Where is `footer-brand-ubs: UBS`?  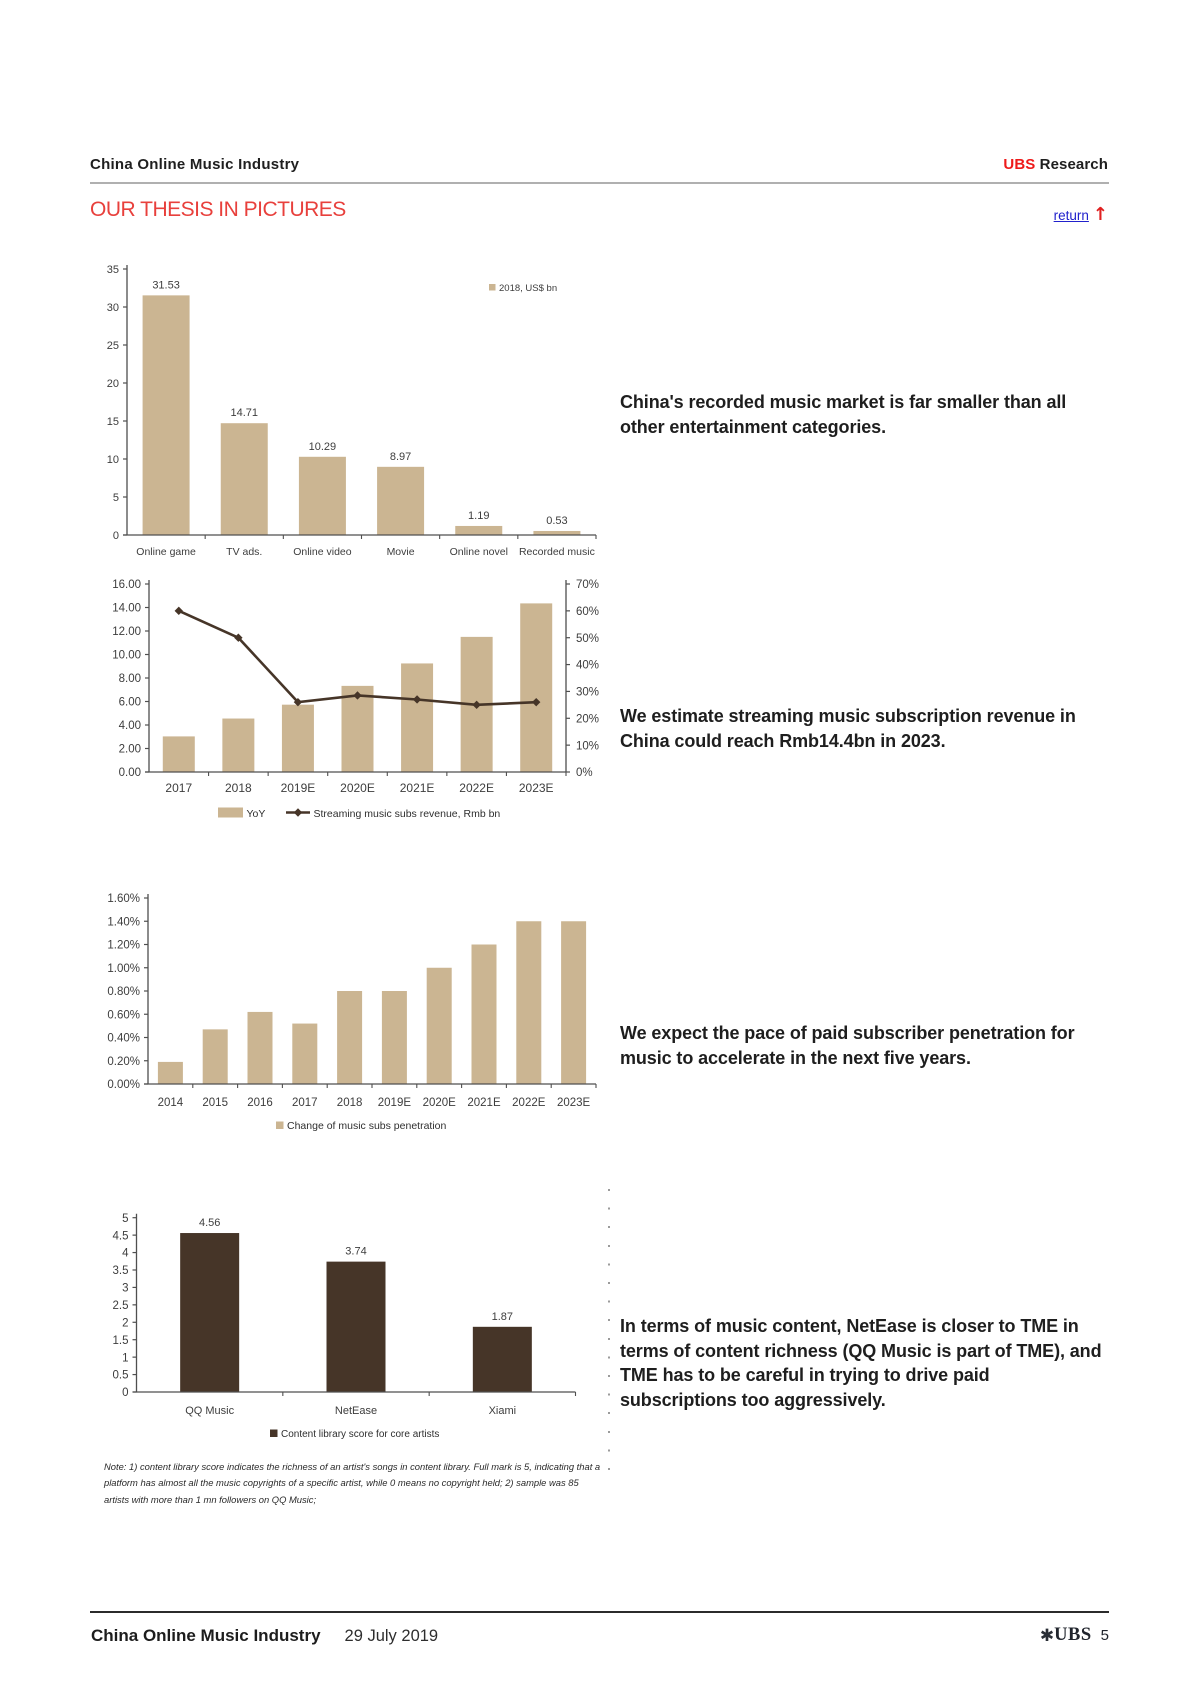 footer-brand-ubs: UBS is located at coordinates (1073, 1635).